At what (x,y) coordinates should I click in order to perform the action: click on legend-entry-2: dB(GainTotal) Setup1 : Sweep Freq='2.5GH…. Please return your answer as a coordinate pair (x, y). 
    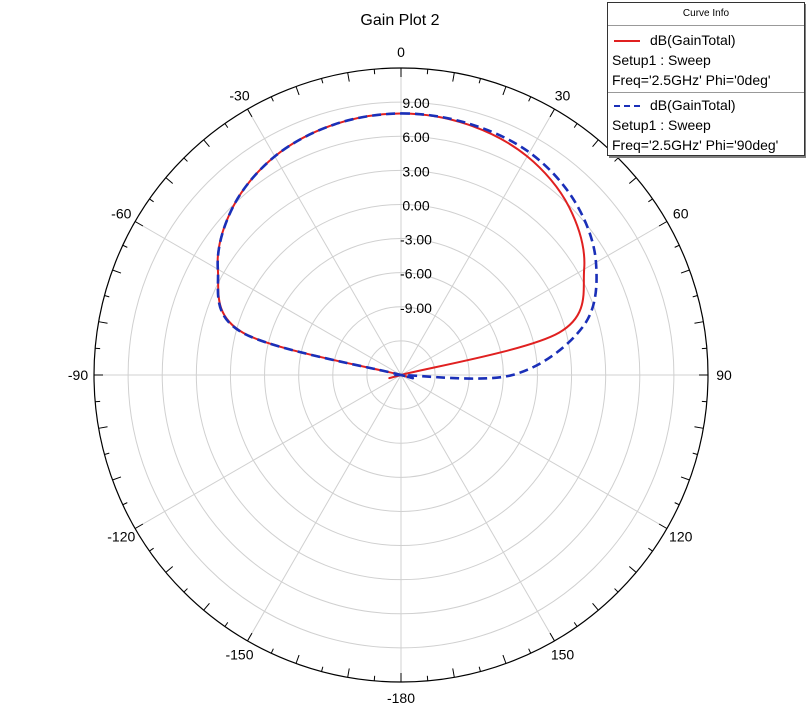
    Looking at the image, I should click on (706, 124).